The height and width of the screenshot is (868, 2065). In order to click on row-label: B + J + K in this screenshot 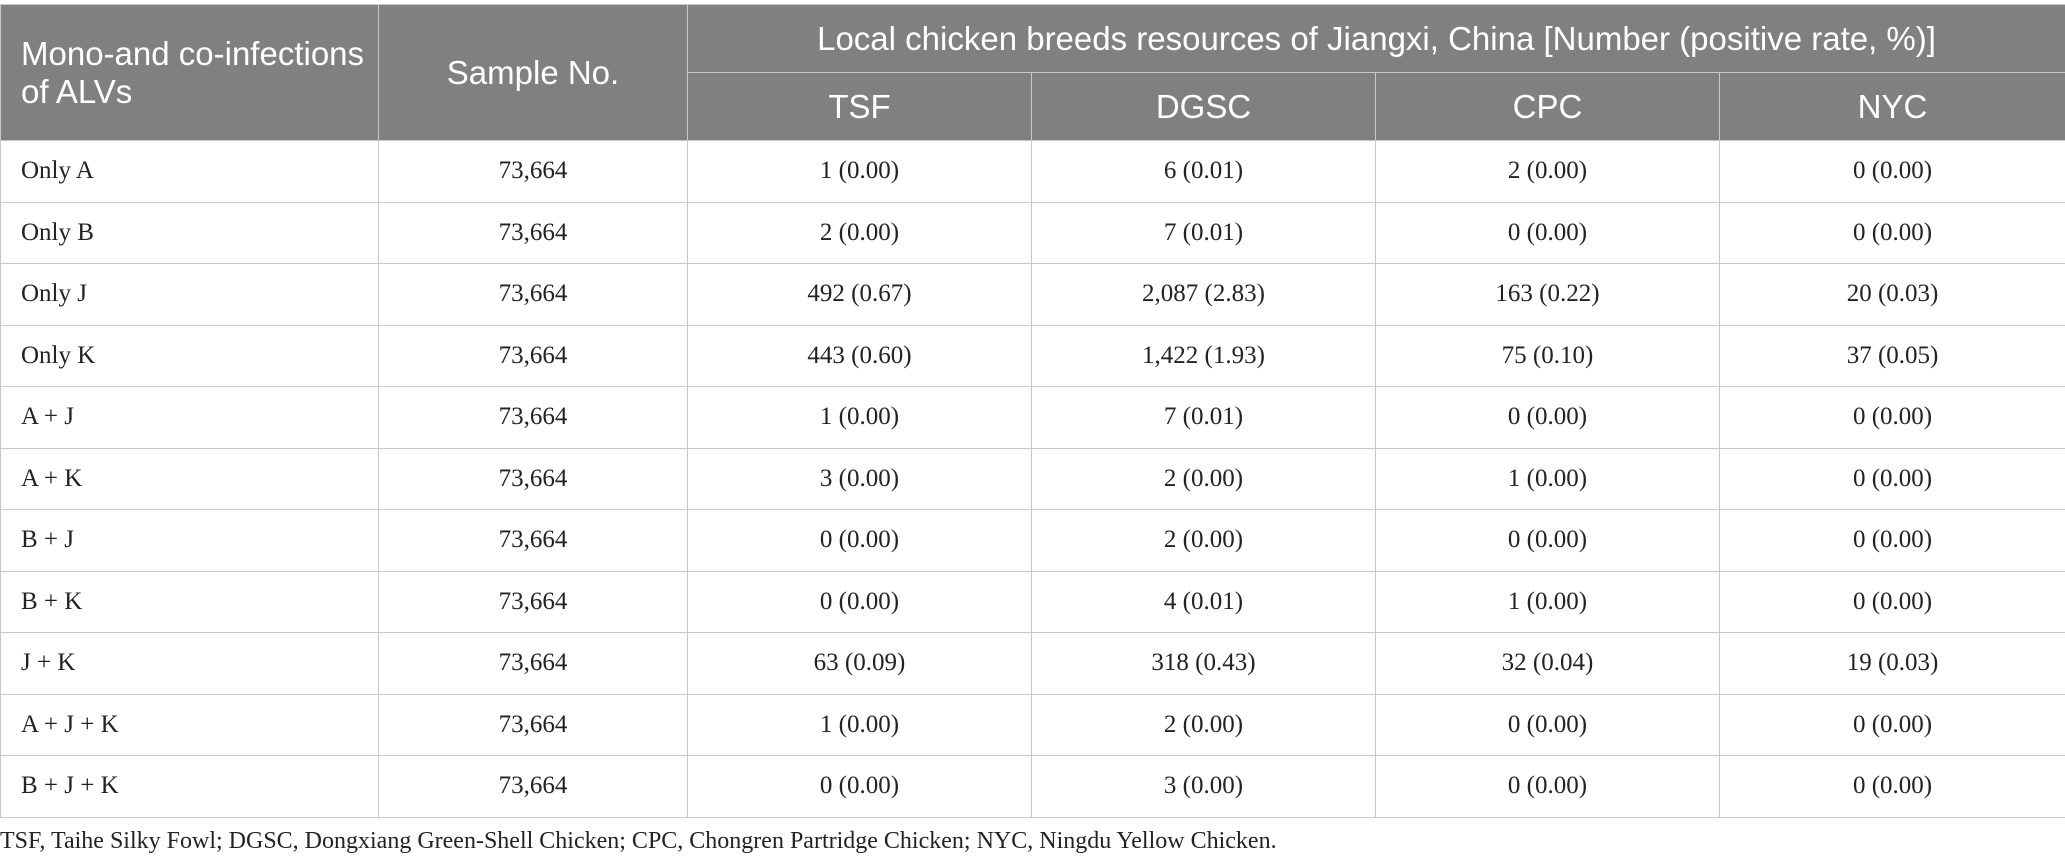, I will do `click(189, 786)`.